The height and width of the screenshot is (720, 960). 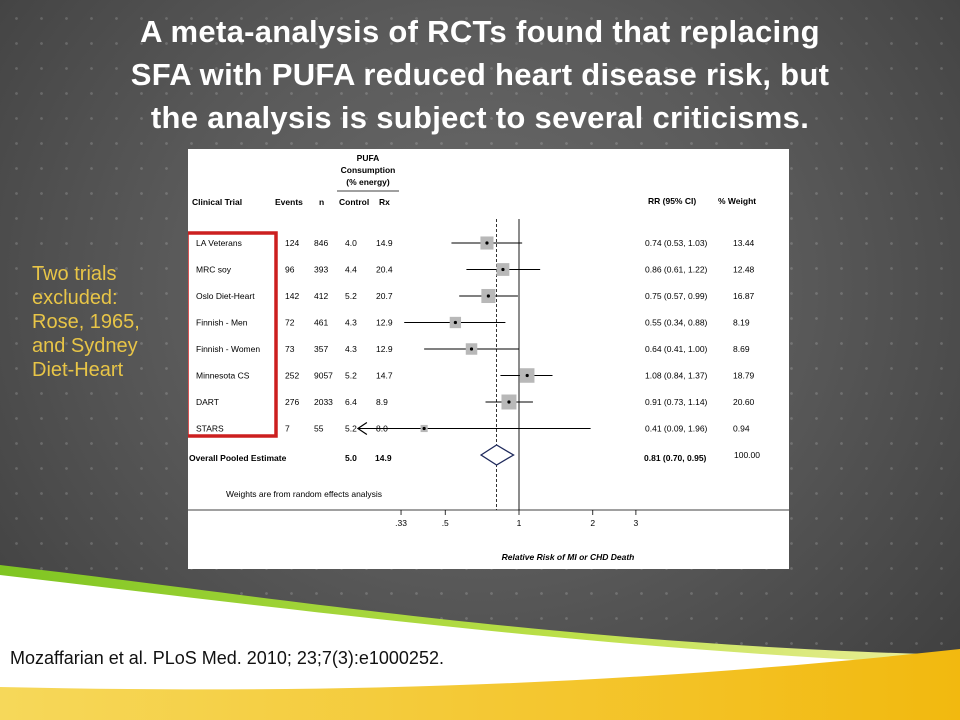 I want to click on trial-rr-text: 0.75 (0.57, 0.99), so click(x=676, y=296).